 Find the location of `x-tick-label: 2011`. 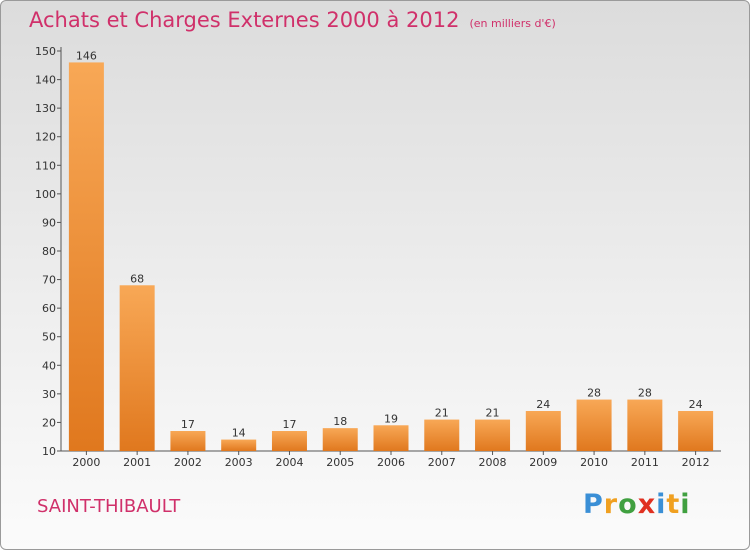

x-tick-label: 2011 is located at coordinates (645, 462).